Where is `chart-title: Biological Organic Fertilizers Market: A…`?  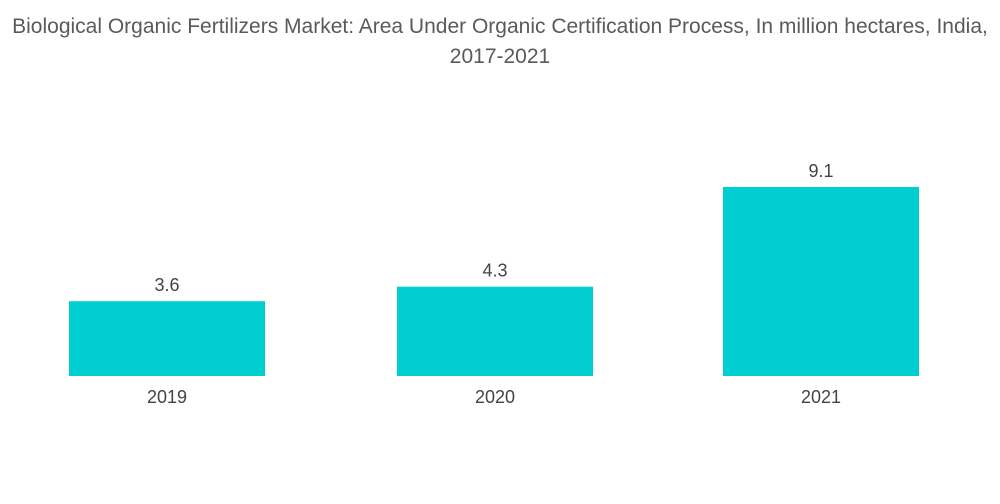
chart-title: Biological Organic Fertilizers Market: A… is located at coordinates (500, 41).